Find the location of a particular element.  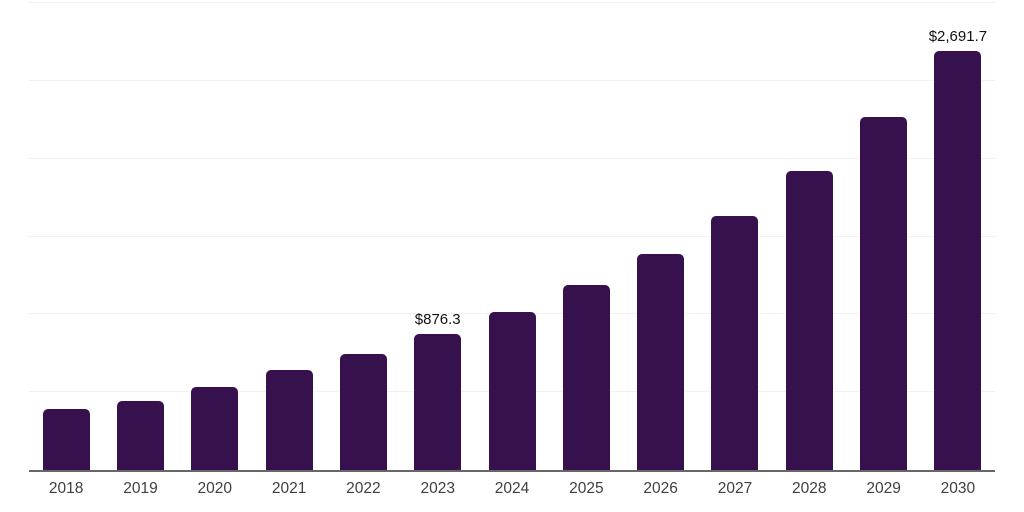

bar-slot-2027 is located at coordinates (735, 236).